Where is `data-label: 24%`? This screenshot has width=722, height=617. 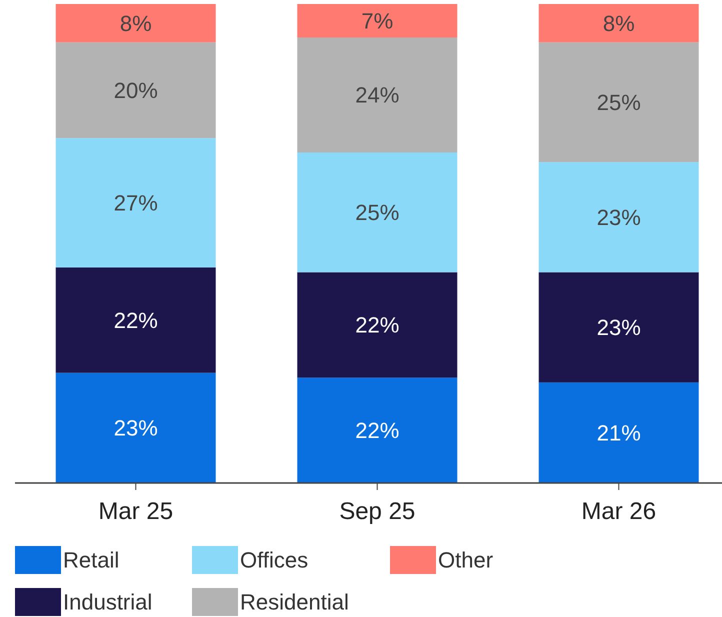 data-label: 24% is located at coordinates (377, 95).